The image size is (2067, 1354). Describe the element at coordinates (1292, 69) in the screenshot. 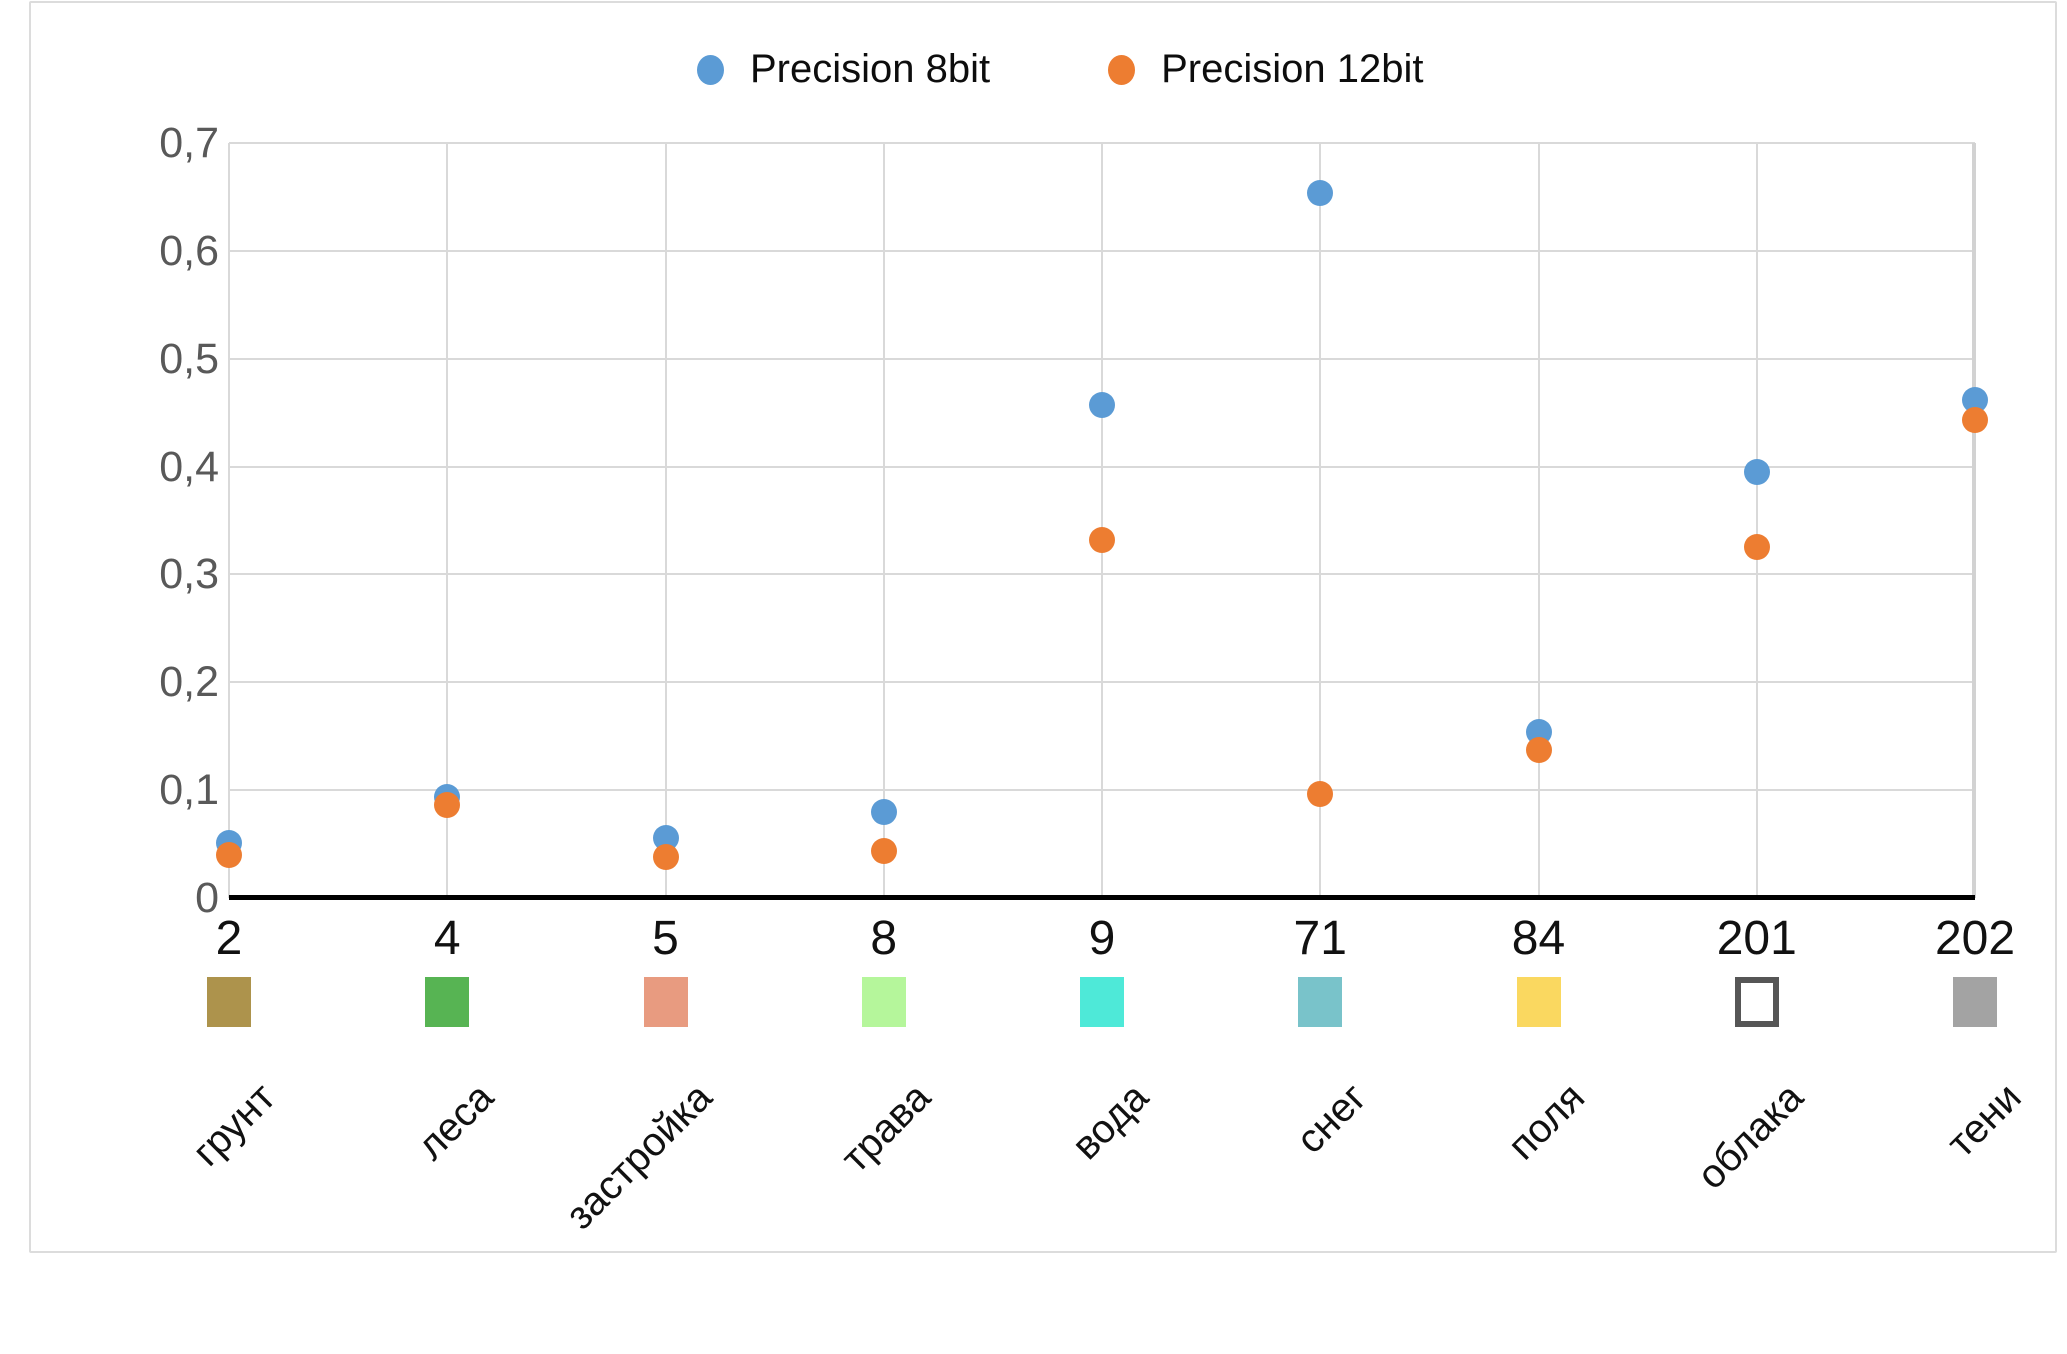

I see `legend-label: Precision 12bit` at that location.